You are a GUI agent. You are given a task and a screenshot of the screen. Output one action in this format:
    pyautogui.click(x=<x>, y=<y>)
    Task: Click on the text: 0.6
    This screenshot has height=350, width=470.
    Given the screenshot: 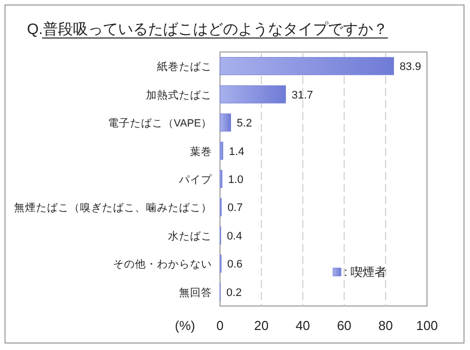 What is the action you would take?
    pyautogui.click(x=235, y=264)
    